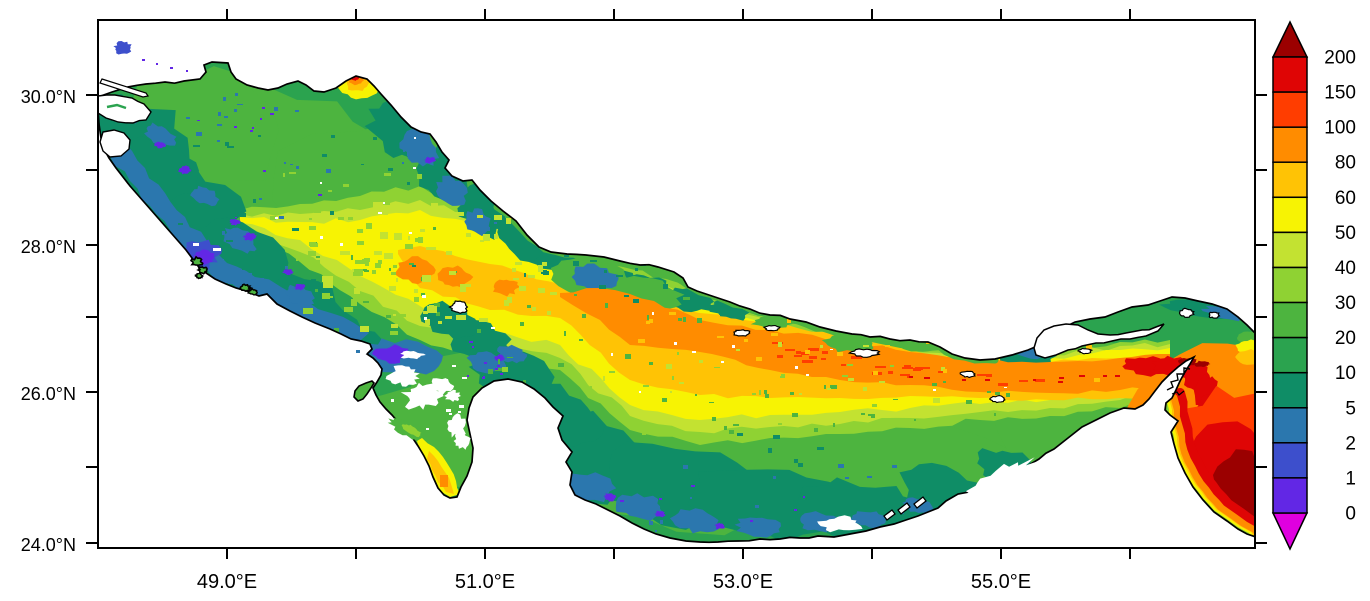  I want to click on svg-text: 28.0°N, so click(48, 247).